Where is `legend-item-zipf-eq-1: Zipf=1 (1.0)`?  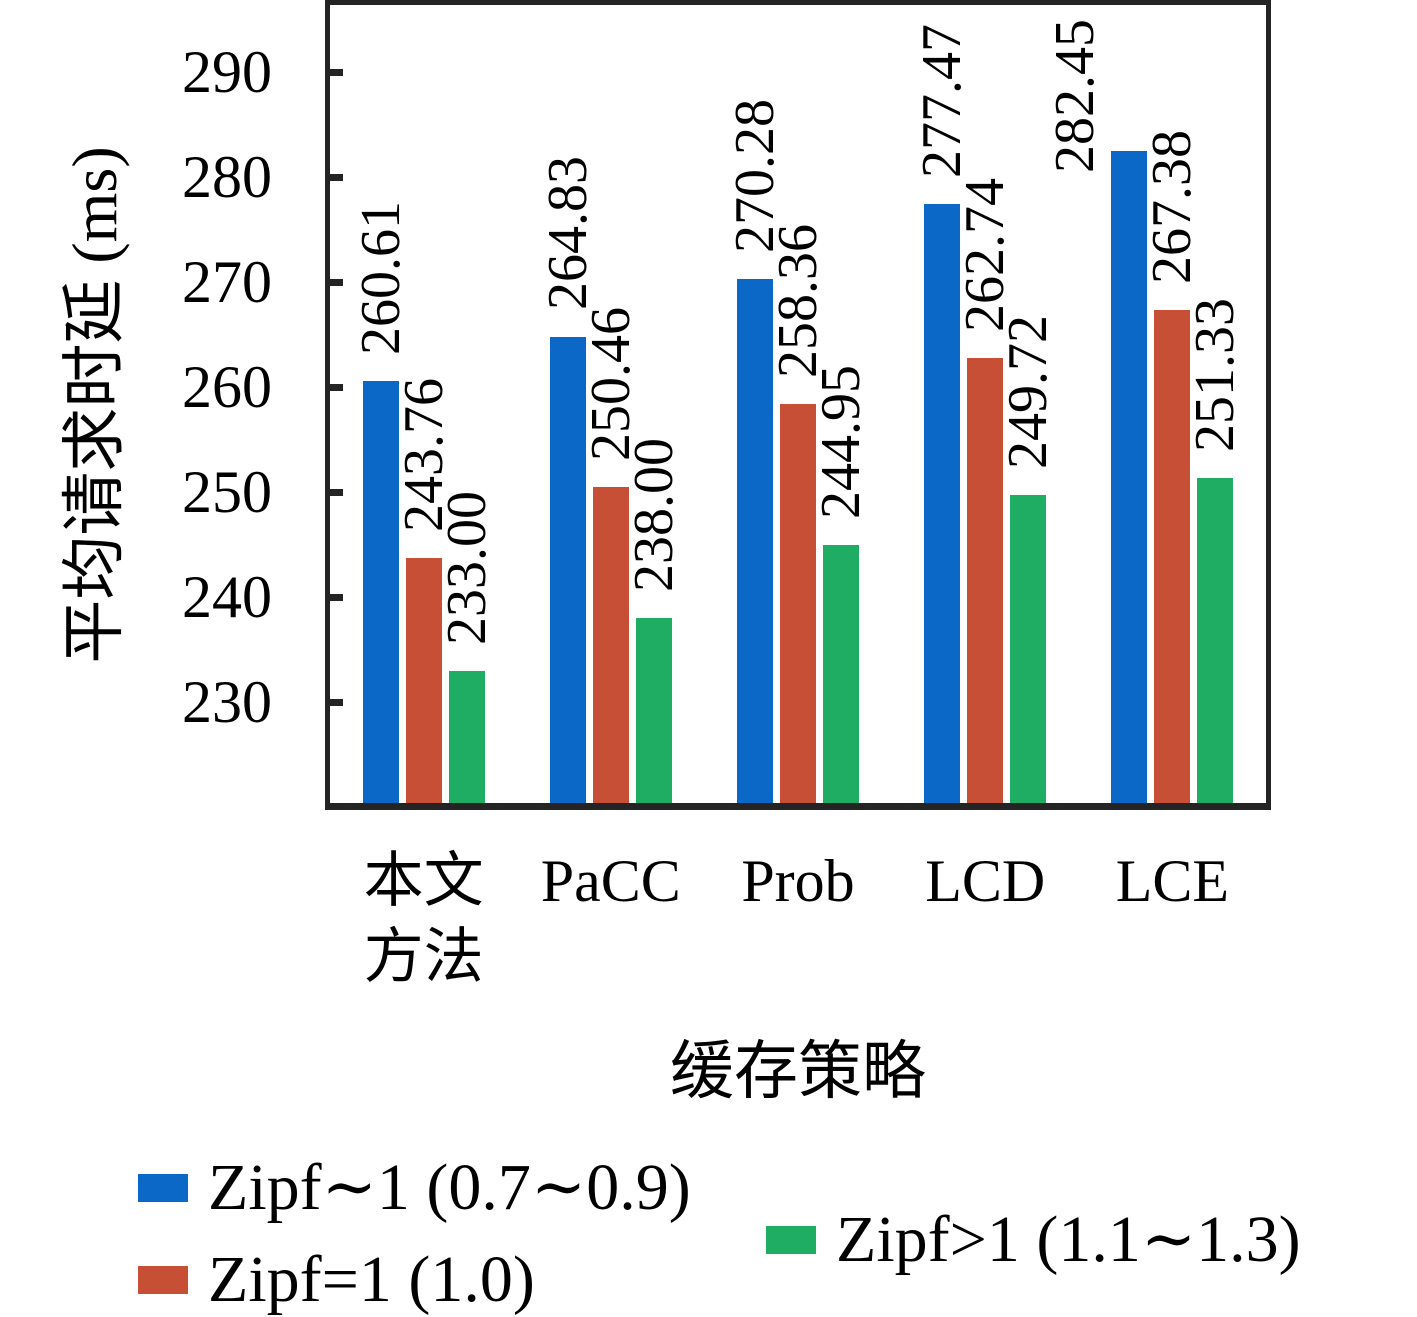
legend-item-zipf-eq-1: Zipf=1 (1.0) is located at coordinates (336, 1280).